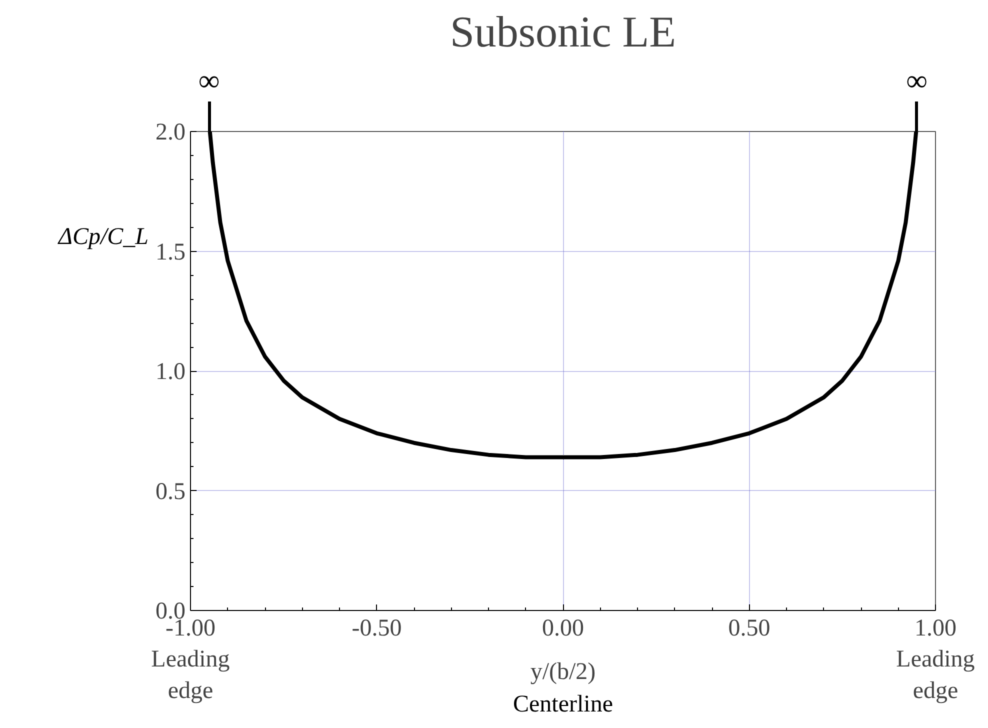  I want to click on x-tick-label: 1.00 Leading edge, so click(935, 660).